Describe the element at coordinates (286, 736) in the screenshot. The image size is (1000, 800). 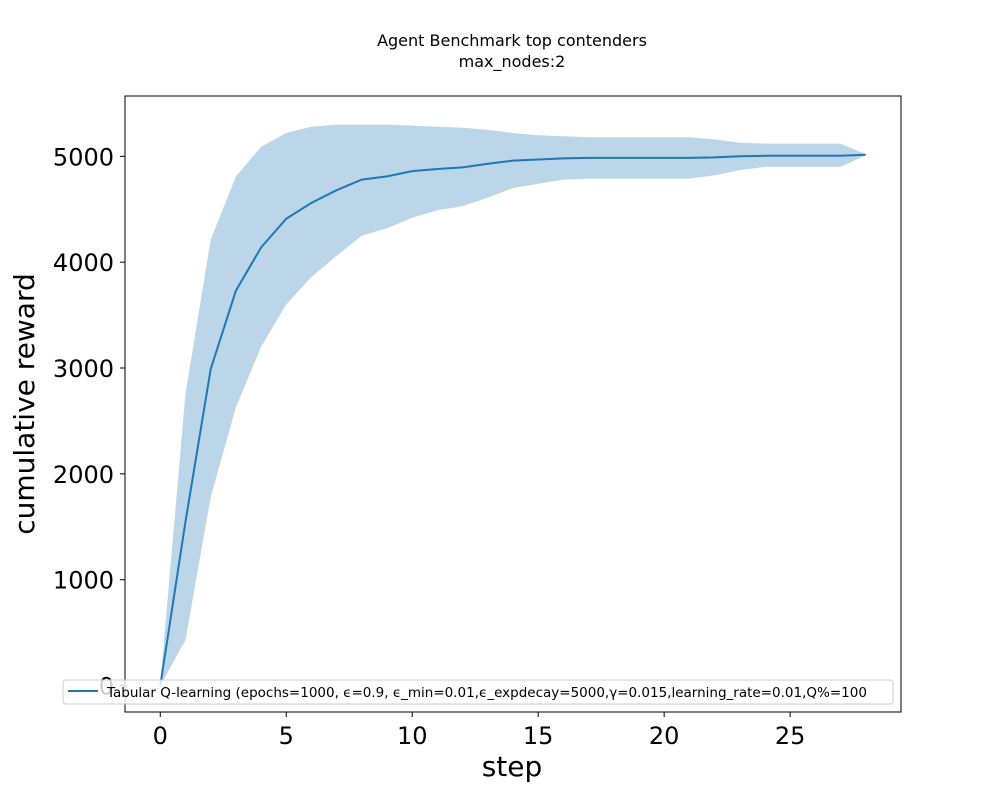
I see `x-tick-label: 5` at that location.